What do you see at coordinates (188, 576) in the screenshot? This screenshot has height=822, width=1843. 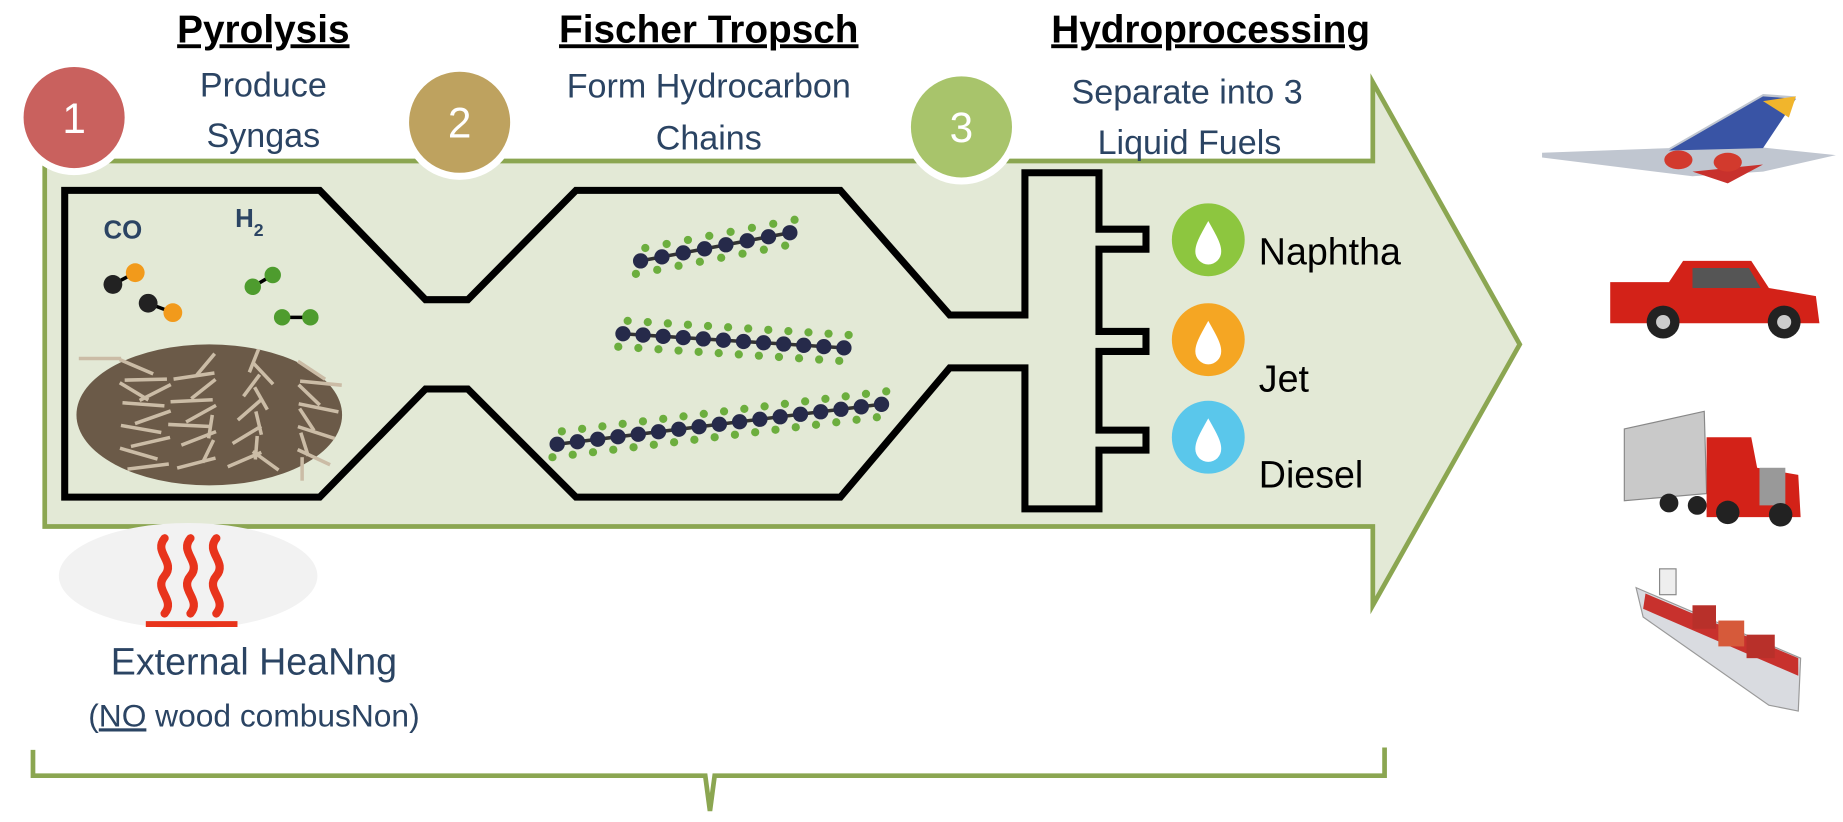 I see `heat-icon` at bounding box center [188, 576].